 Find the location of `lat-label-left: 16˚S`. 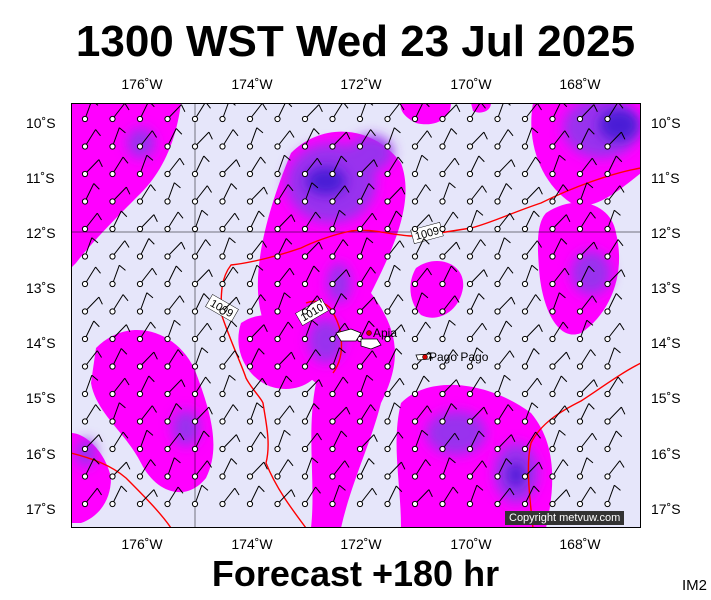

lat-label-left: 16˚S is located at coordinates (41, 454).